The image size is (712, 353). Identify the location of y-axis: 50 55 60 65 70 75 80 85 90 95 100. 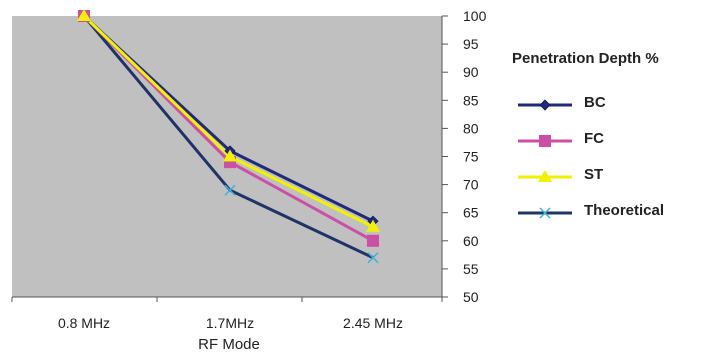
(464, 156).